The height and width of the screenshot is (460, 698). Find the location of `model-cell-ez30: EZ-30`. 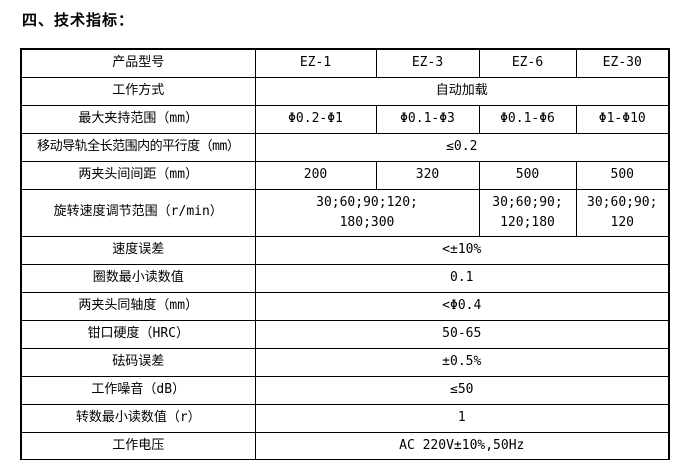

model-cell-ez30: EZ-30 is located at coordinates (622, 63).